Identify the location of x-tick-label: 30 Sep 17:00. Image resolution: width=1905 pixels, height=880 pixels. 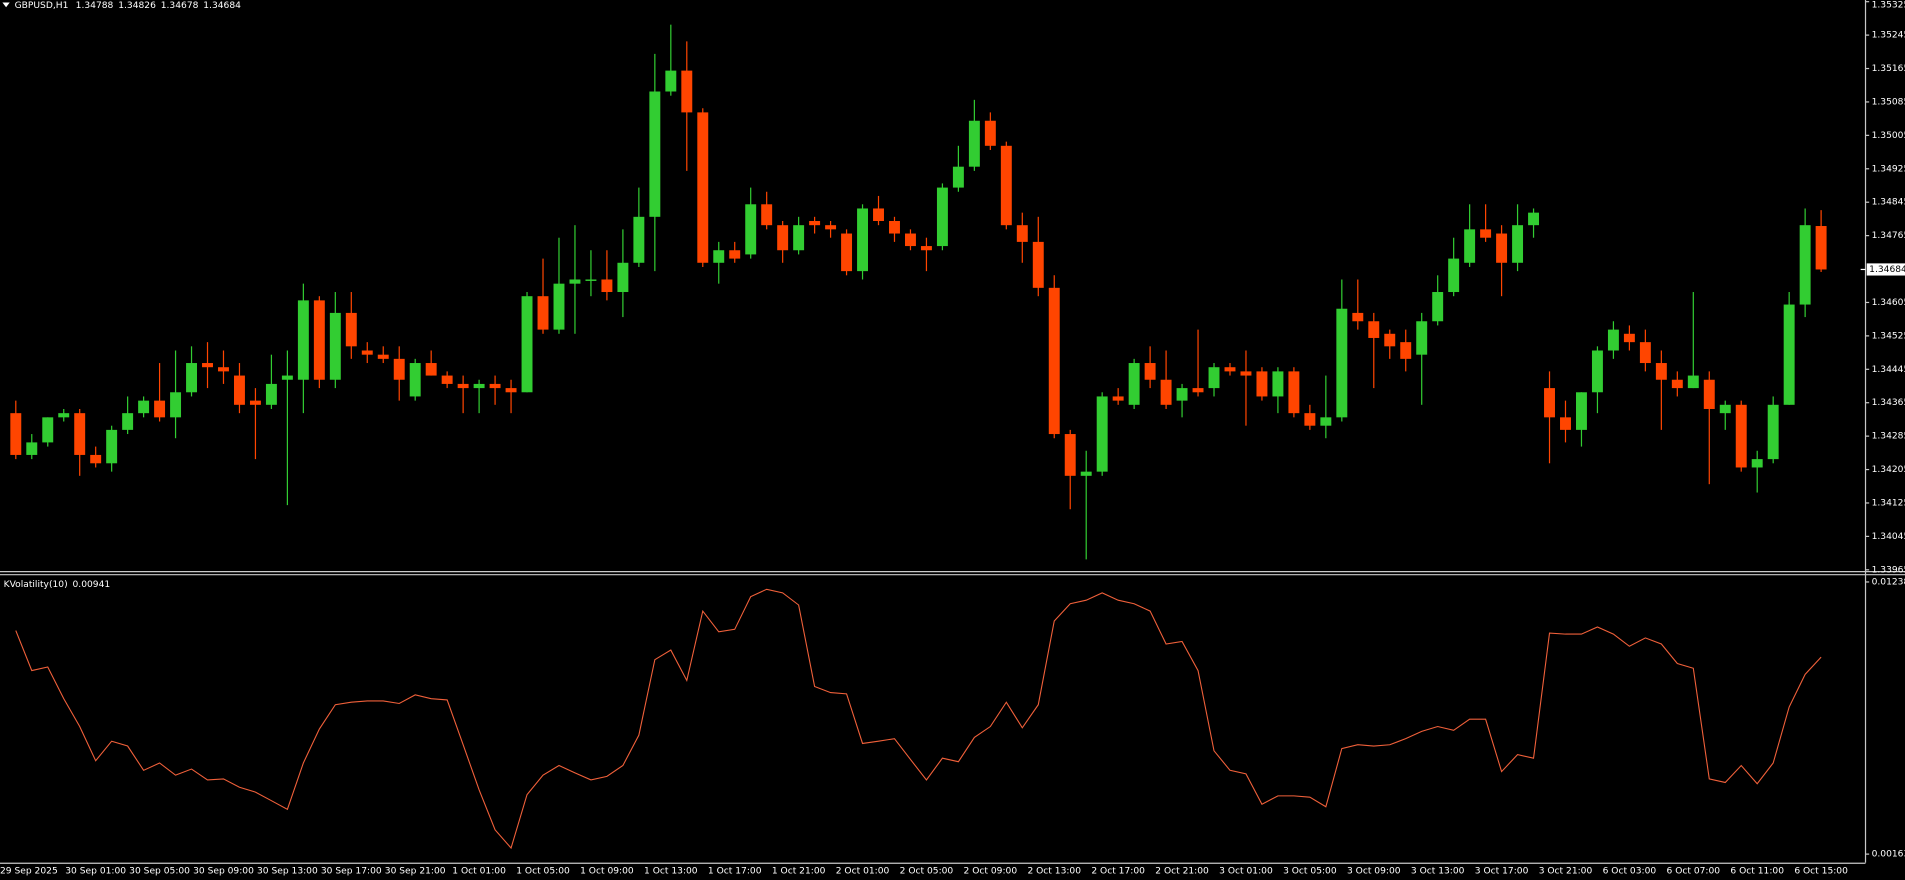
(351, 872).